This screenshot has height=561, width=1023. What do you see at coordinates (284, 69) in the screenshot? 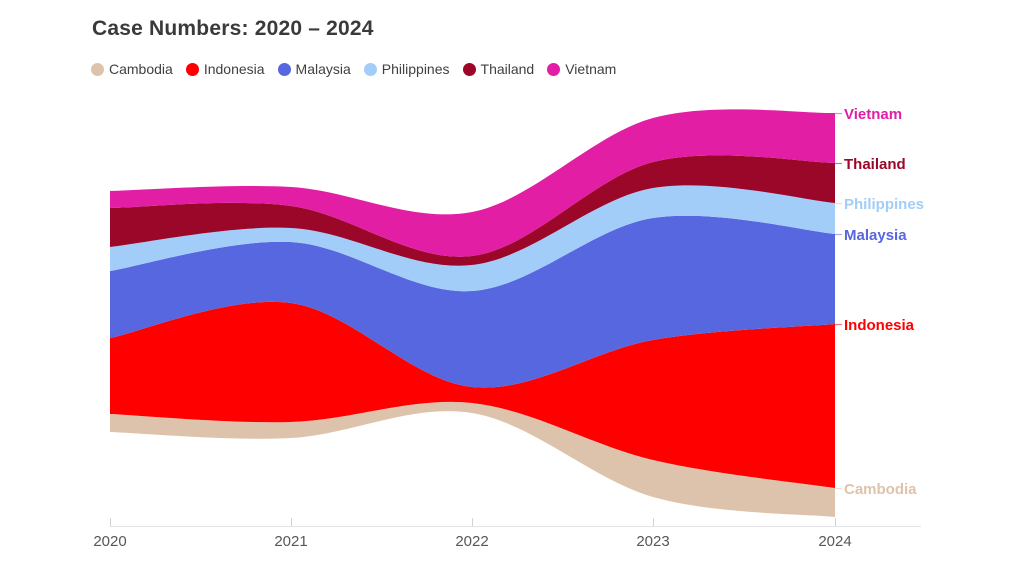
I see `legend-swatch-malaysia` at bounding box center [284, 69].